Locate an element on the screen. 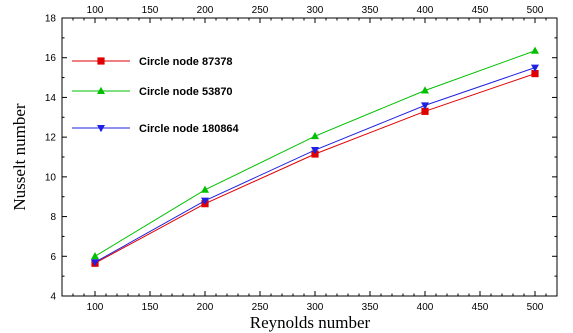 The image size is (573, 333). legend-entry: Circle node 180864 is located at coordinates (156, 129).